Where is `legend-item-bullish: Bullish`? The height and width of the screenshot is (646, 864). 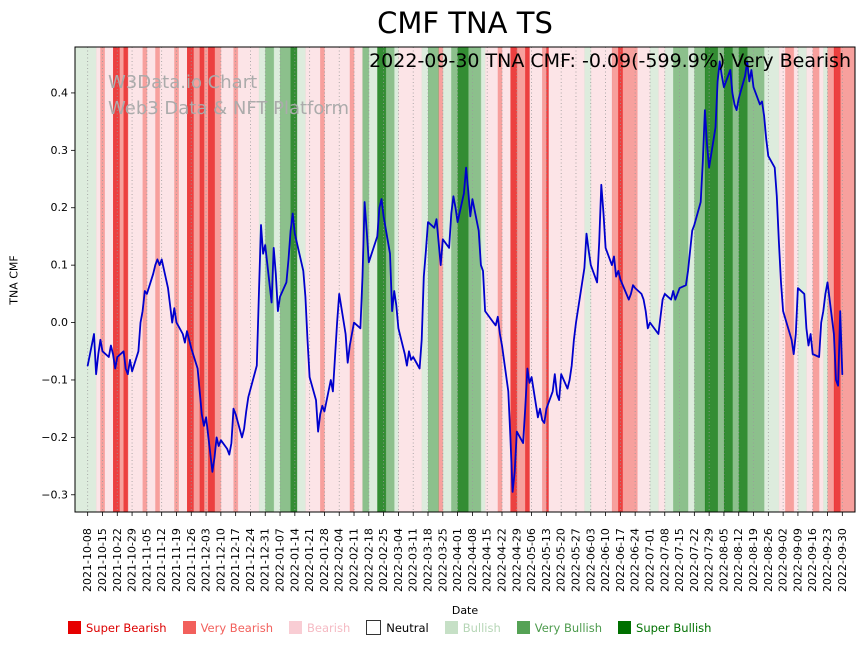 legend-item-bullish: Bullish is located at coordinates (472, 628).